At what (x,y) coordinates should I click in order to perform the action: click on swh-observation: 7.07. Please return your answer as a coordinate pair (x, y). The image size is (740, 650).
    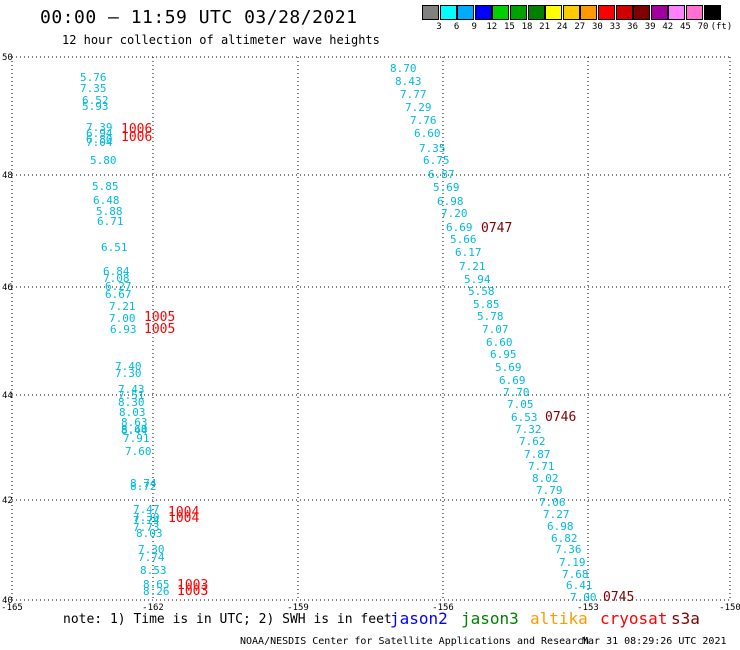
    Looking at the image, I should click on (495, 329).